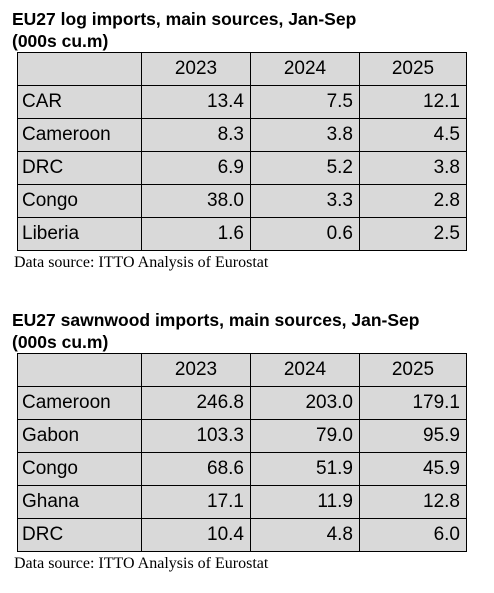 The image size is (494, 593). What do you see at coordinates (79, 234) in the screenshot?
I see `country-cell: Liberia` at bounding box center [79, 234].